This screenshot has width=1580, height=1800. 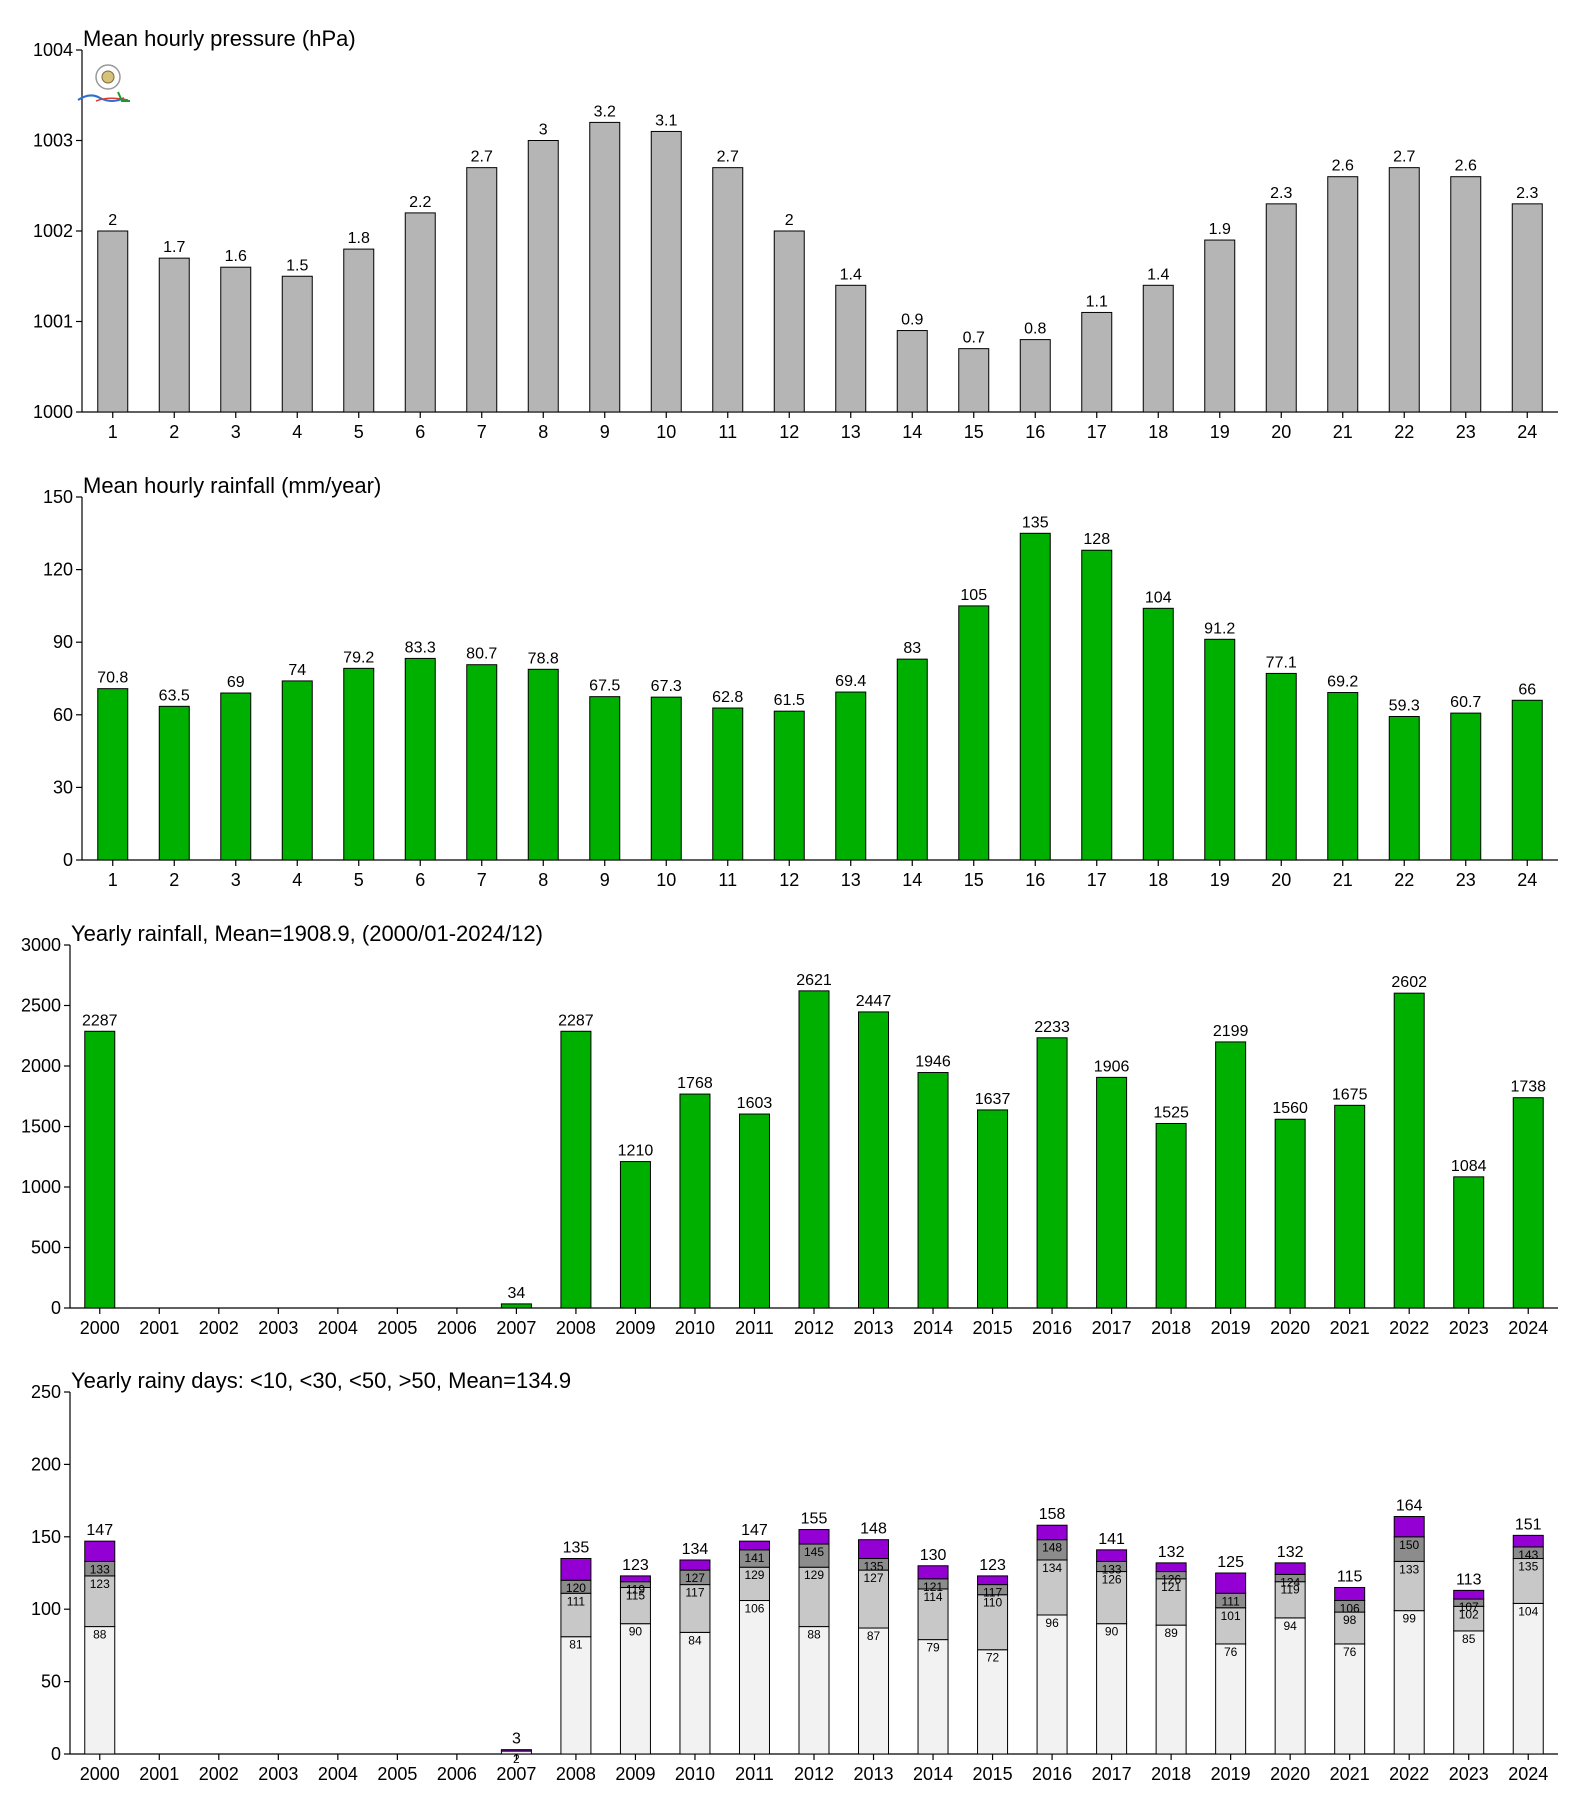 What do you see at coordinates (754, 1609) in the screenshot?
I see `segment-value-label: 106` at bounding box center [754, 1609].